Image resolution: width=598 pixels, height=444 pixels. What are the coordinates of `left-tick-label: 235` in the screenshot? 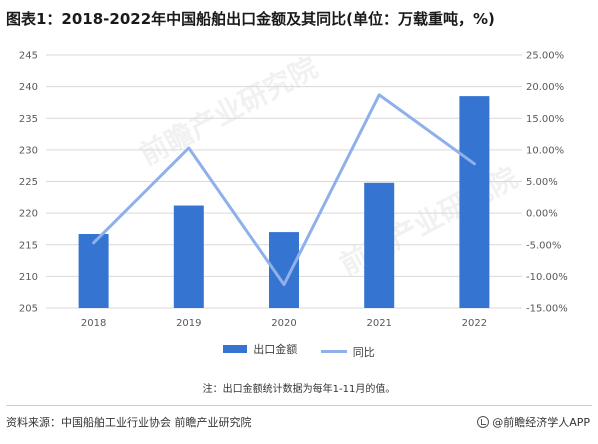 It's located at (28, 119).